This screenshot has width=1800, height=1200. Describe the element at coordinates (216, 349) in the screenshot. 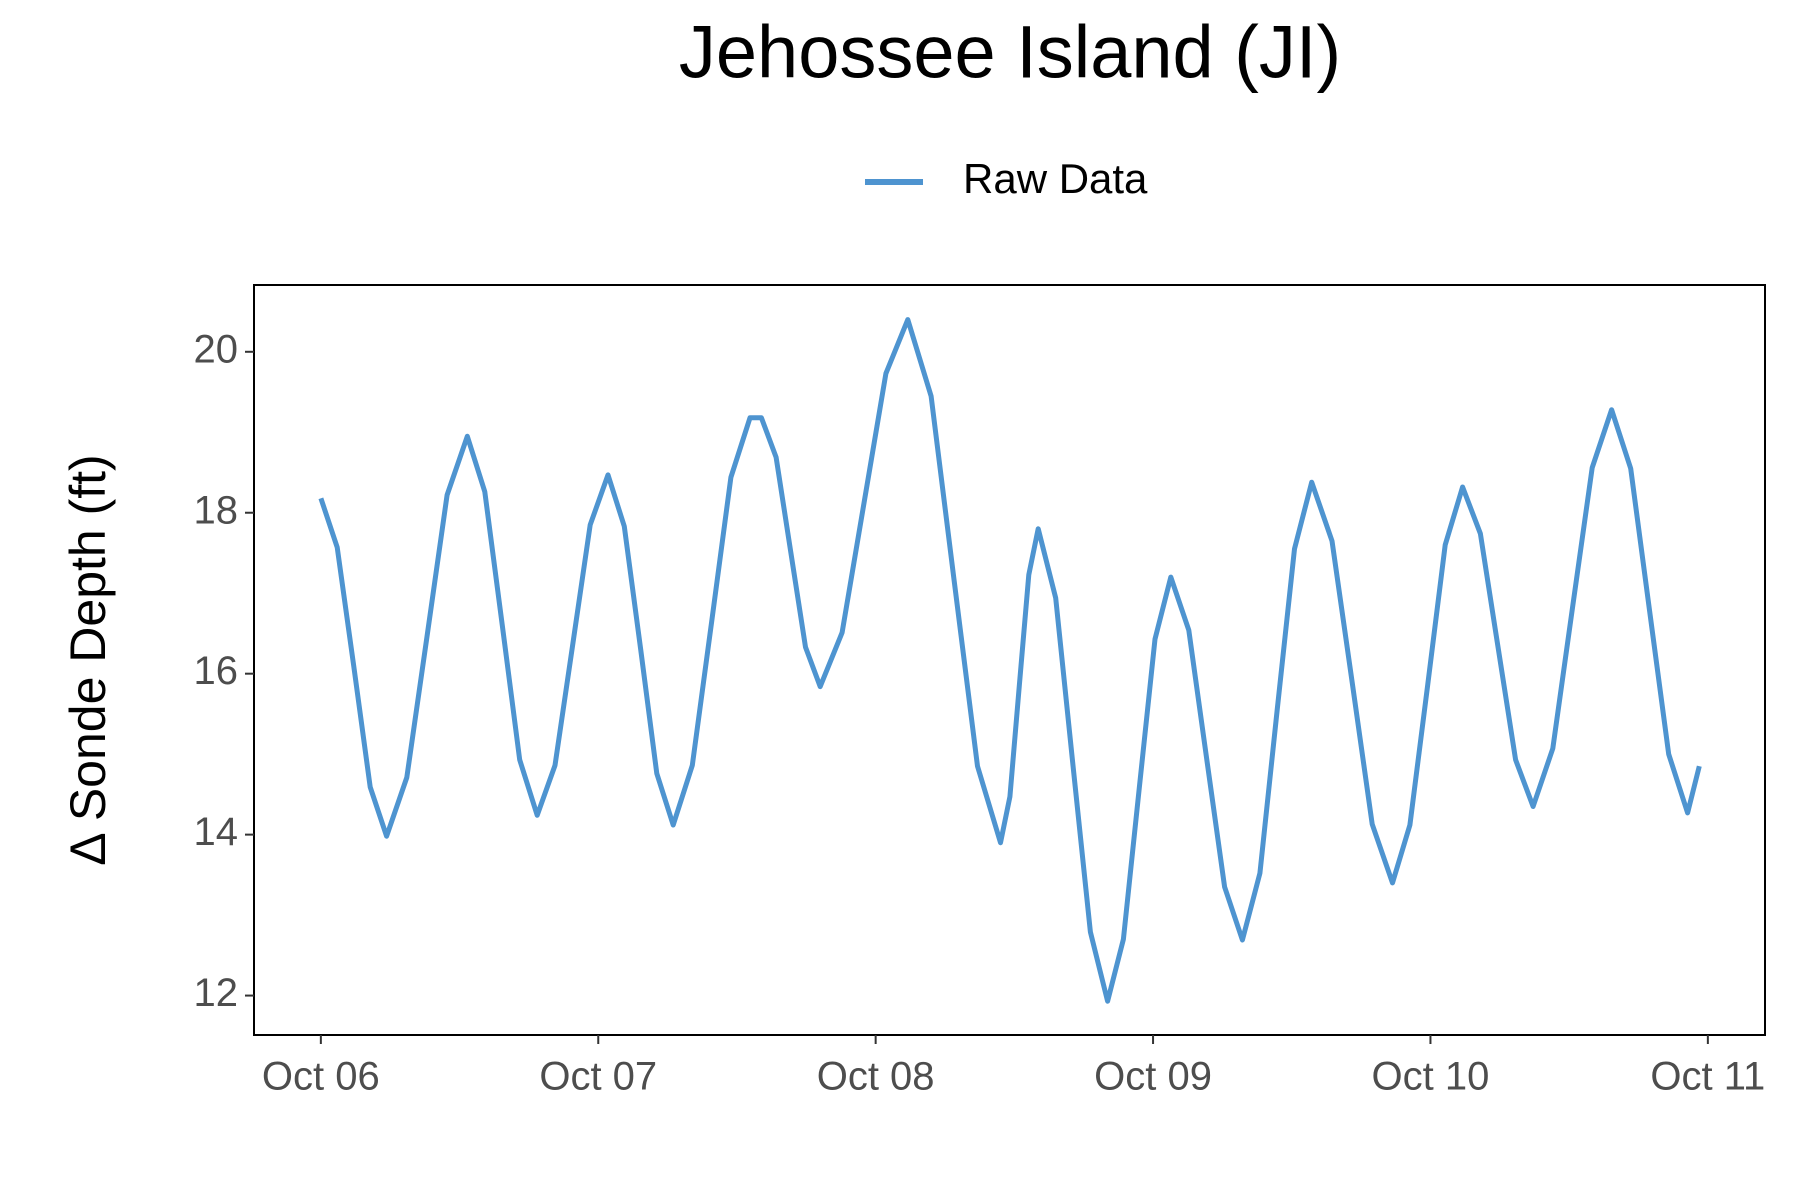

I see `y-tick-label: 20` at that location.